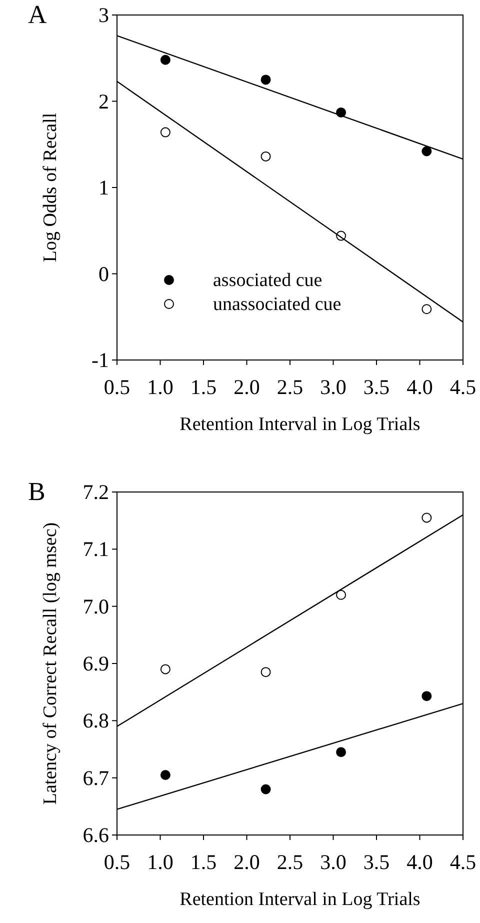 This screenshot has height=923, width=480. Describe the element at coordinates (95, 492) in the screenshot. I see `y-tick-label: 7.2` at that location.